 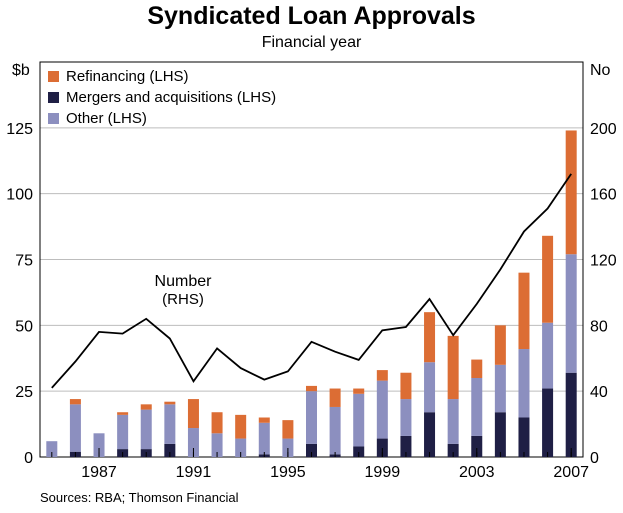 What do you see at coordinates (99, 472) in the screenshot?
I see `x-tick-label: 1987` at bounding box center [99, 472].